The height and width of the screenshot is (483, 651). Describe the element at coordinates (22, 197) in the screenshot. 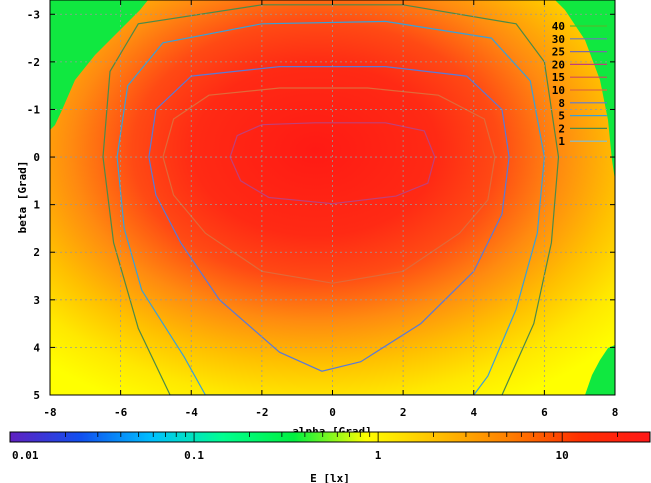

I see `y-axis-label: beta [Grad]` at that location.